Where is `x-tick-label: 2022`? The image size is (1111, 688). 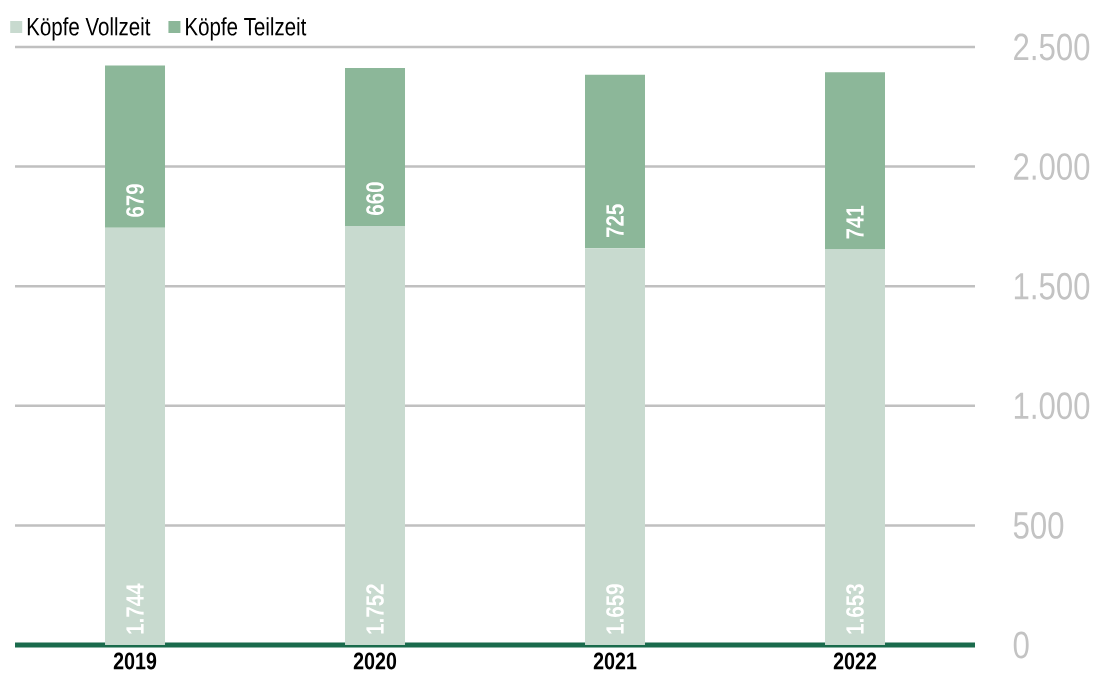
x-tick-label: 2022 is located at coordinates (855, 661).